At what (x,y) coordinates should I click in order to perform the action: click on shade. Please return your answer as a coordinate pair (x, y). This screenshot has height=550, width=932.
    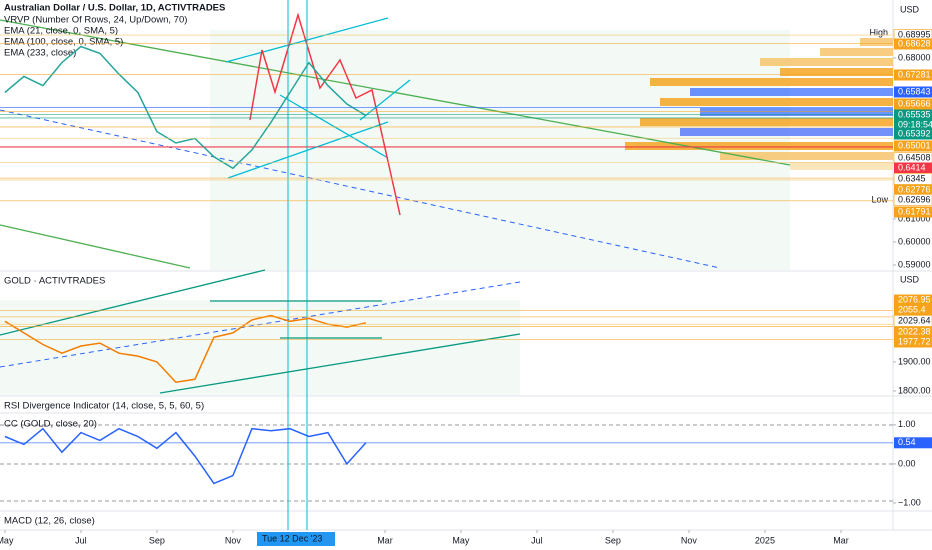
    Looking at the image, I should click on (260, 347).